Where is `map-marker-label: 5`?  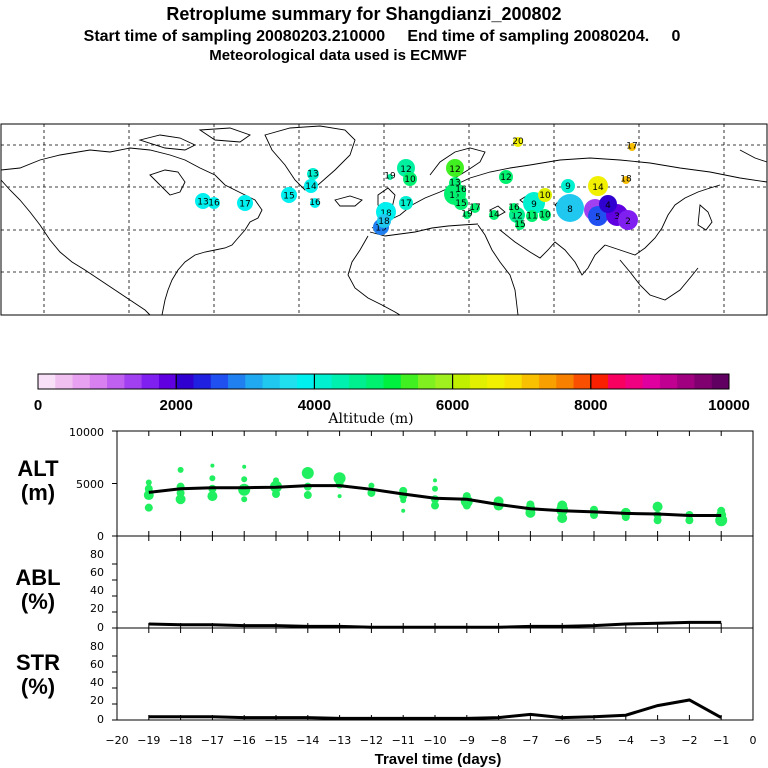
map-marker-label: 5 is located at coordinates (598, 218).